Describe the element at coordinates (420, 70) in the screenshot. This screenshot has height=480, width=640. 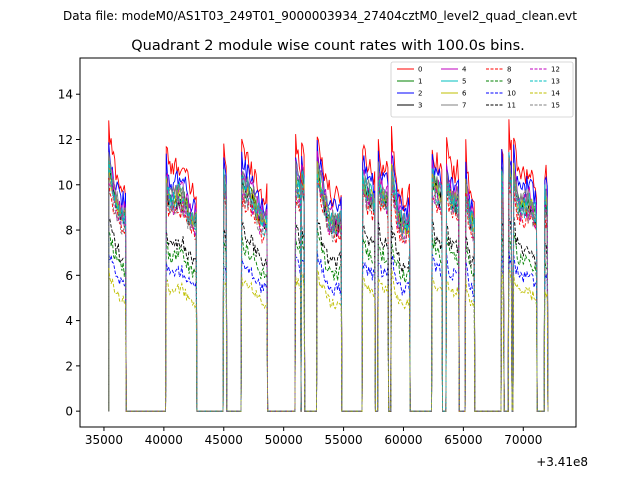
I see `legend-label-0: 0` at that location.